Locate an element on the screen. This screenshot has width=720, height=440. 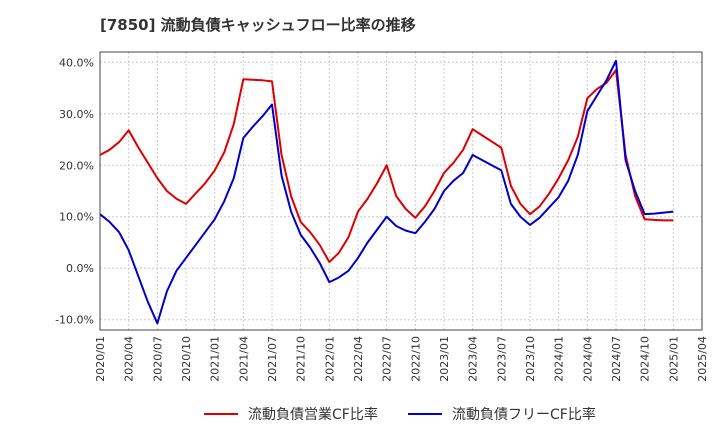
x-tick-label: 2020/10 is located at coordinates (186, 359).